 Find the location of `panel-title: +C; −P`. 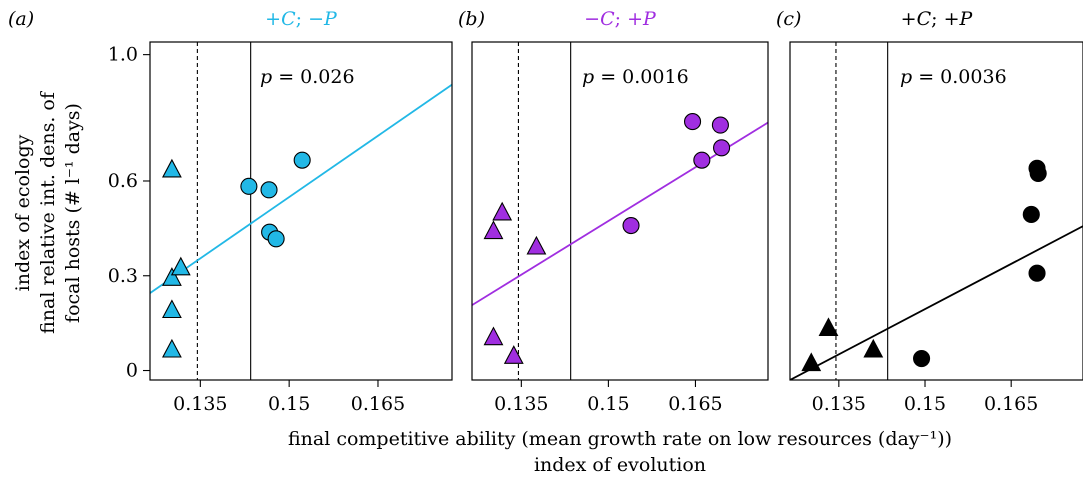

panel-title: +C; −P is located at coordinates (301, 19).